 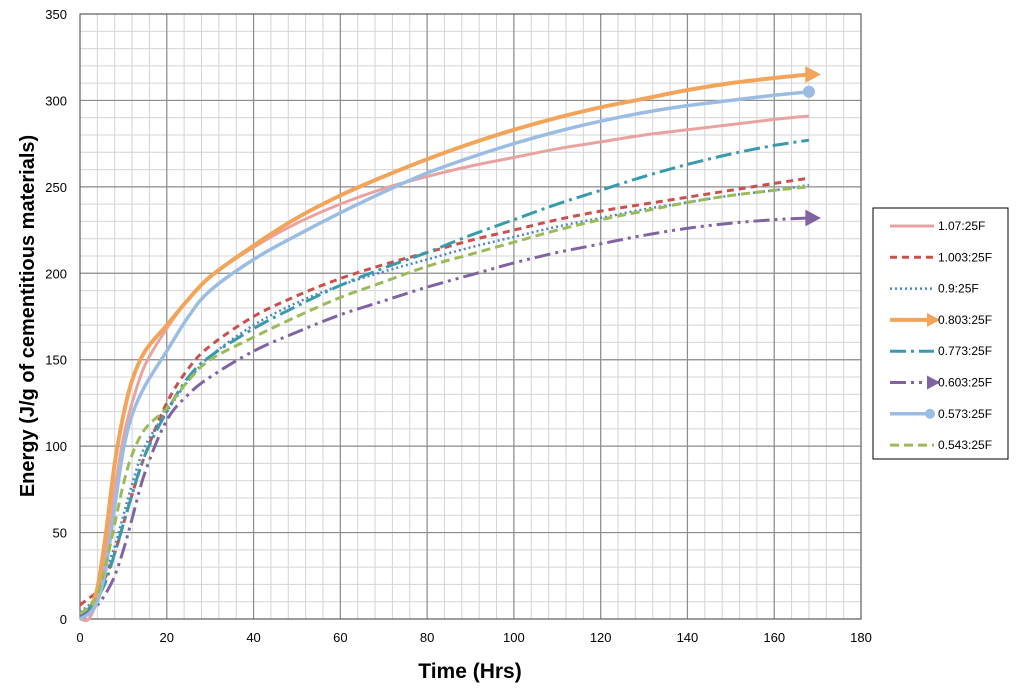 I want to click on y-tick-label: 200, so click(x=56, y=273).